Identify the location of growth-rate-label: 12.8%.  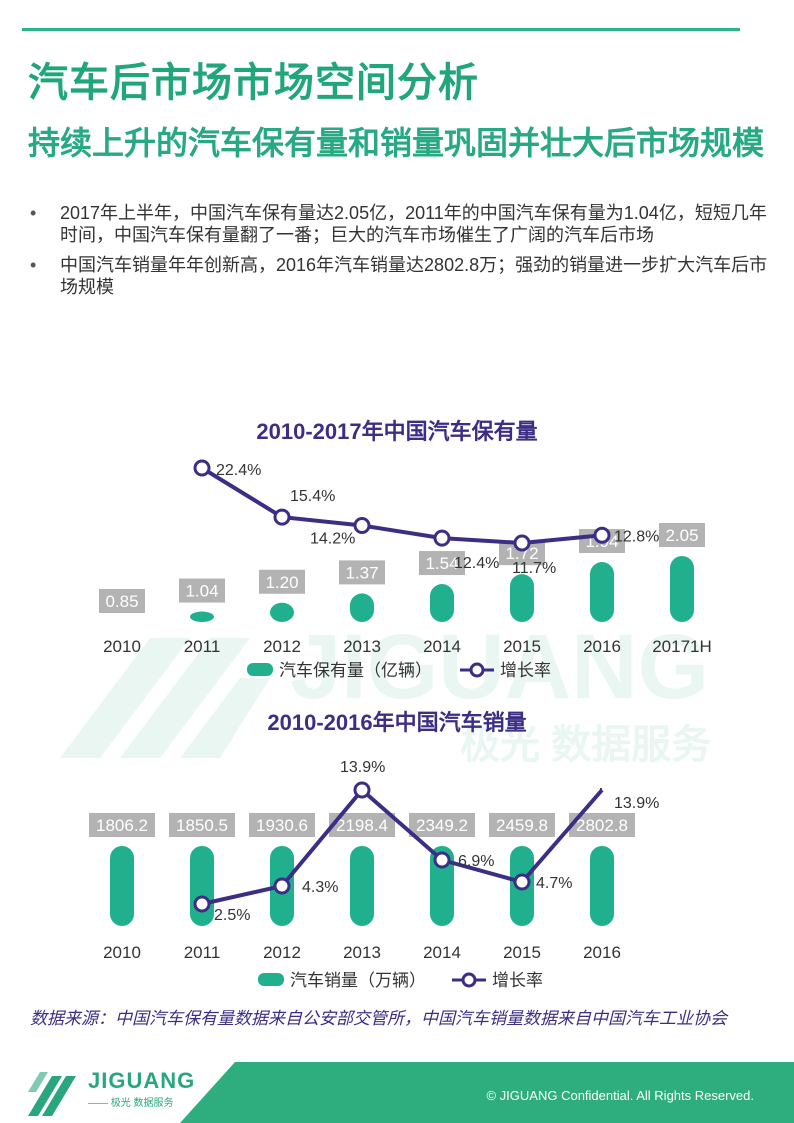
(636, 536).